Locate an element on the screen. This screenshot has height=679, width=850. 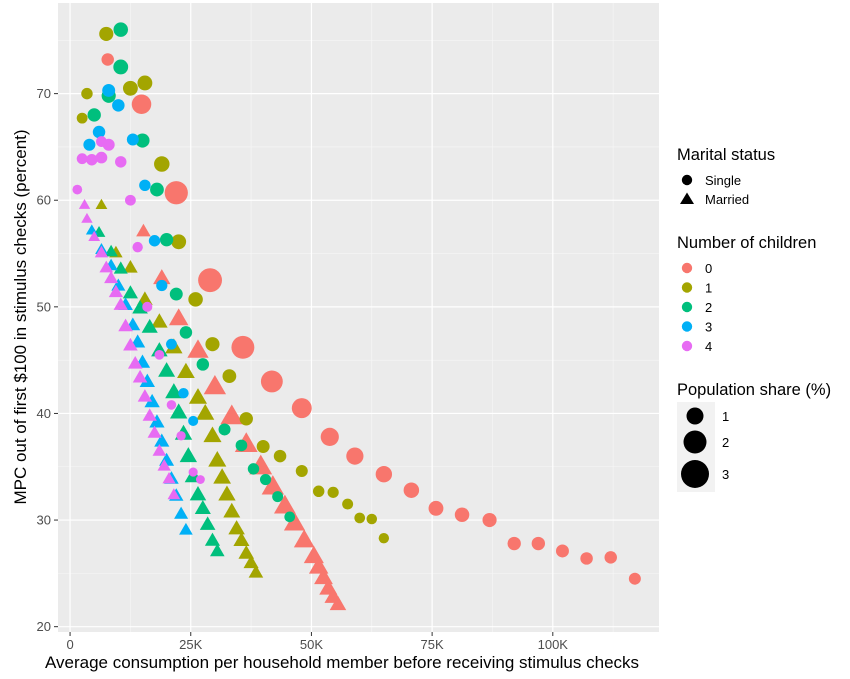
legend-children-3-label: 3 is located at coordinates (708, 327).